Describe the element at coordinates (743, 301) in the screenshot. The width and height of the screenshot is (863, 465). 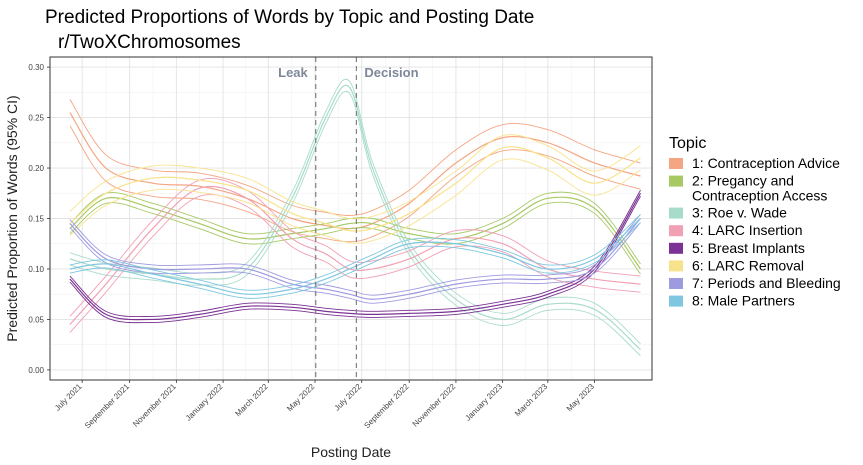
I see `legend-label: 8: Male Partners` at that location.